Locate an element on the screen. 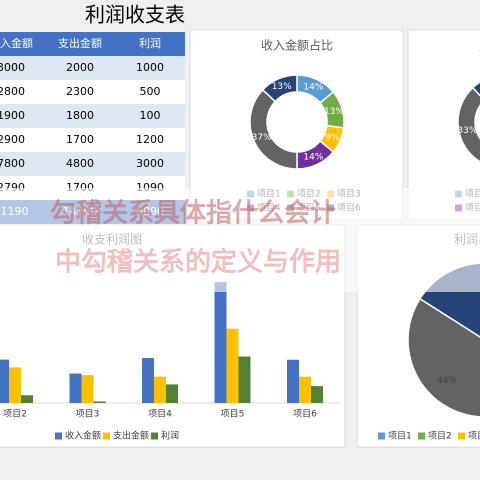 This screenshot has width=480, height=480. watermark: 勾稽关系具体指什么会计 is located at coordinates (193, 214).